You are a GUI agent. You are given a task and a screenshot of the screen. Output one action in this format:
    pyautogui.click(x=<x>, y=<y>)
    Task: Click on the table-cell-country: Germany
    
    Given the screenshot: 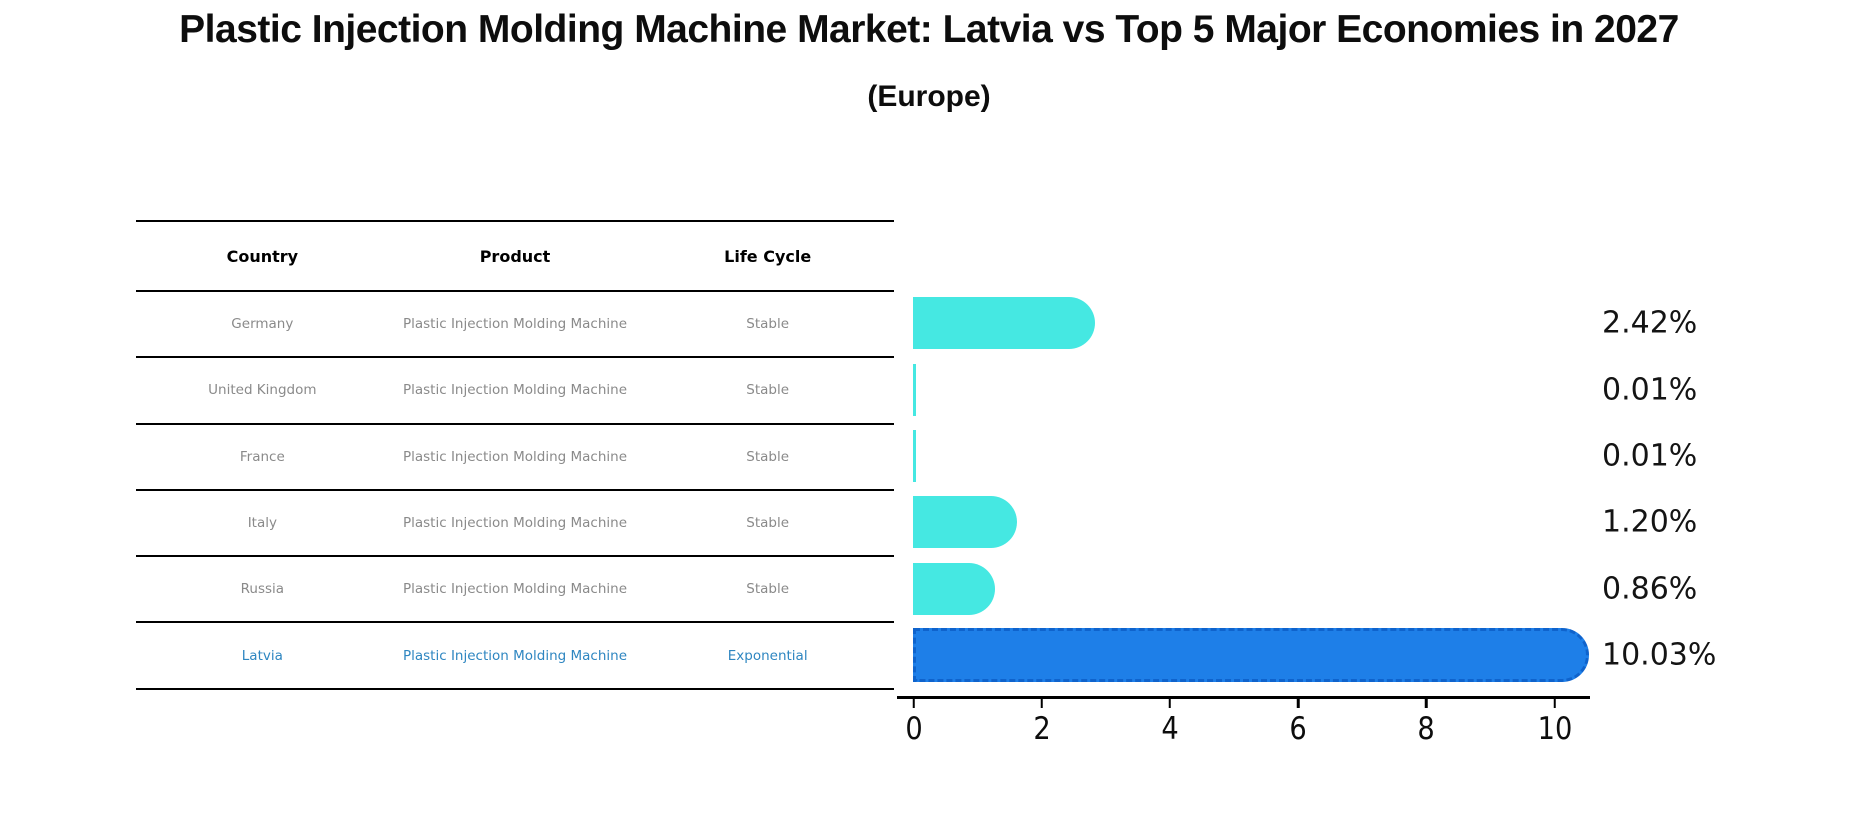 What is the action you would take?
    pyautogui.click(x=262, y=324)
    